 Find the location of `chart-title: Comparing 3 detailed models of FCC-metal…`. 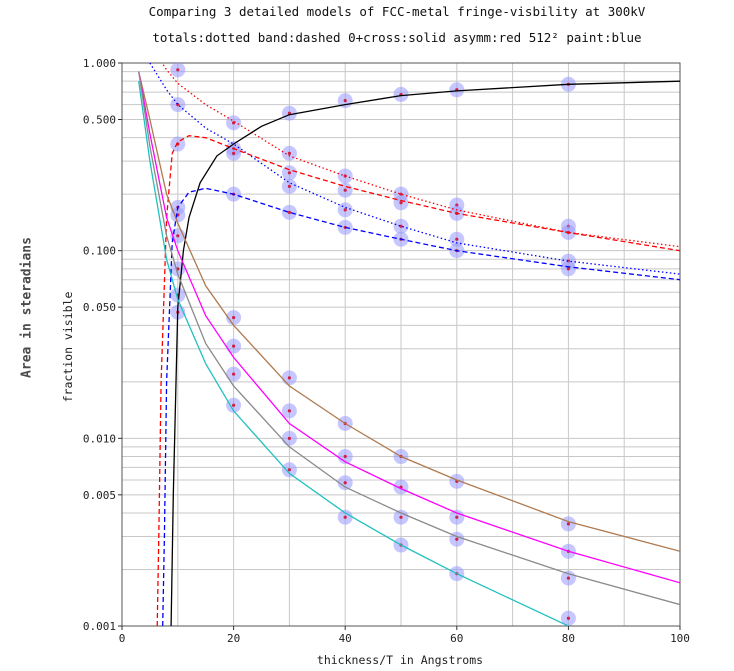

chart-title: Comparing 3 detailed models of FCC-metal… is located at coordinates (397, 11).